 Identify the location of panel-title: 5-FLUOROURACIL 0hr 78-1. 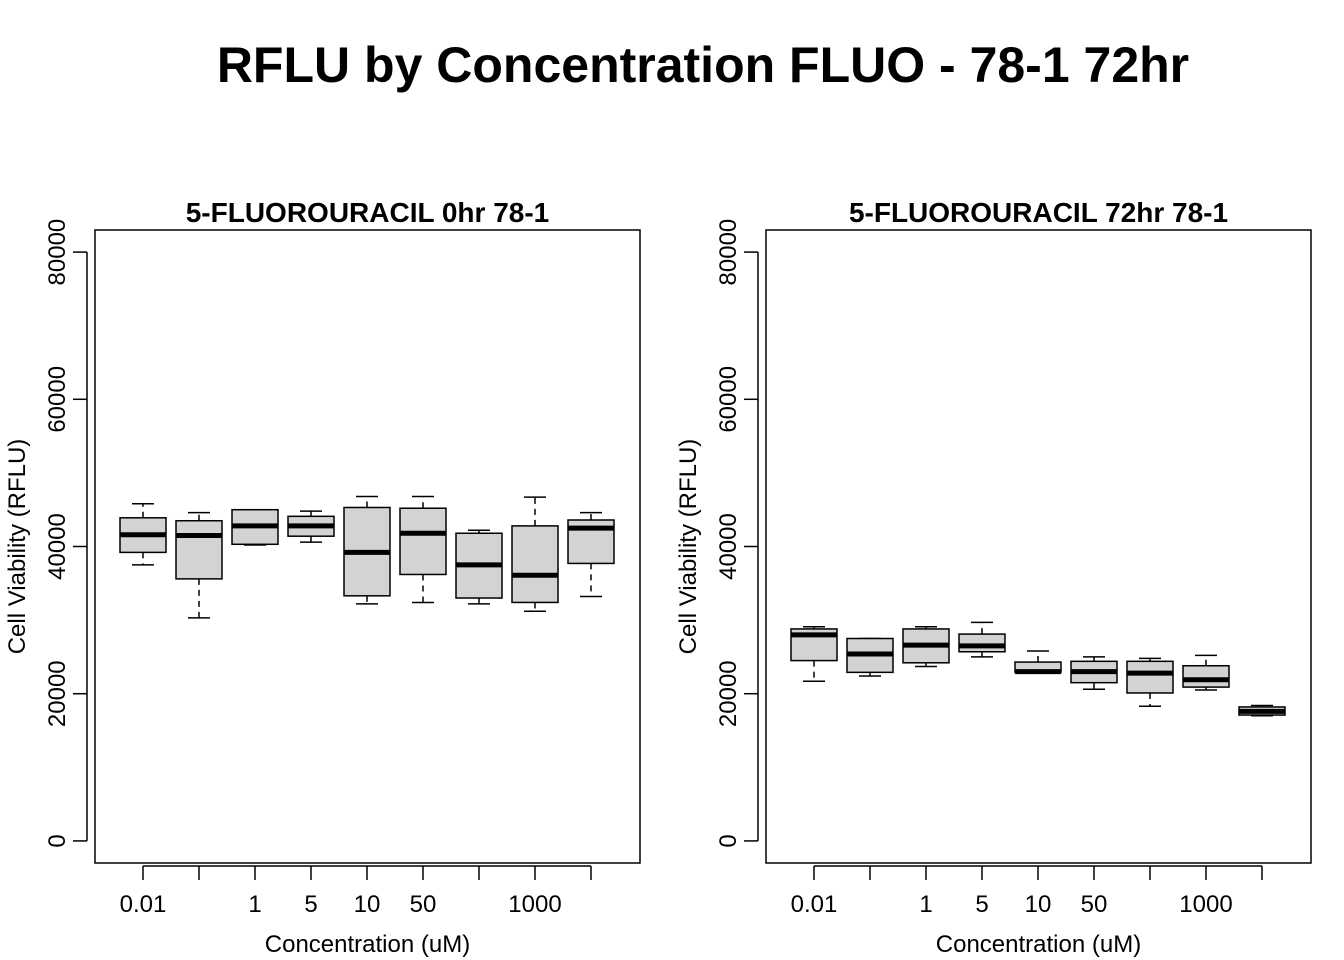
(368, 212).